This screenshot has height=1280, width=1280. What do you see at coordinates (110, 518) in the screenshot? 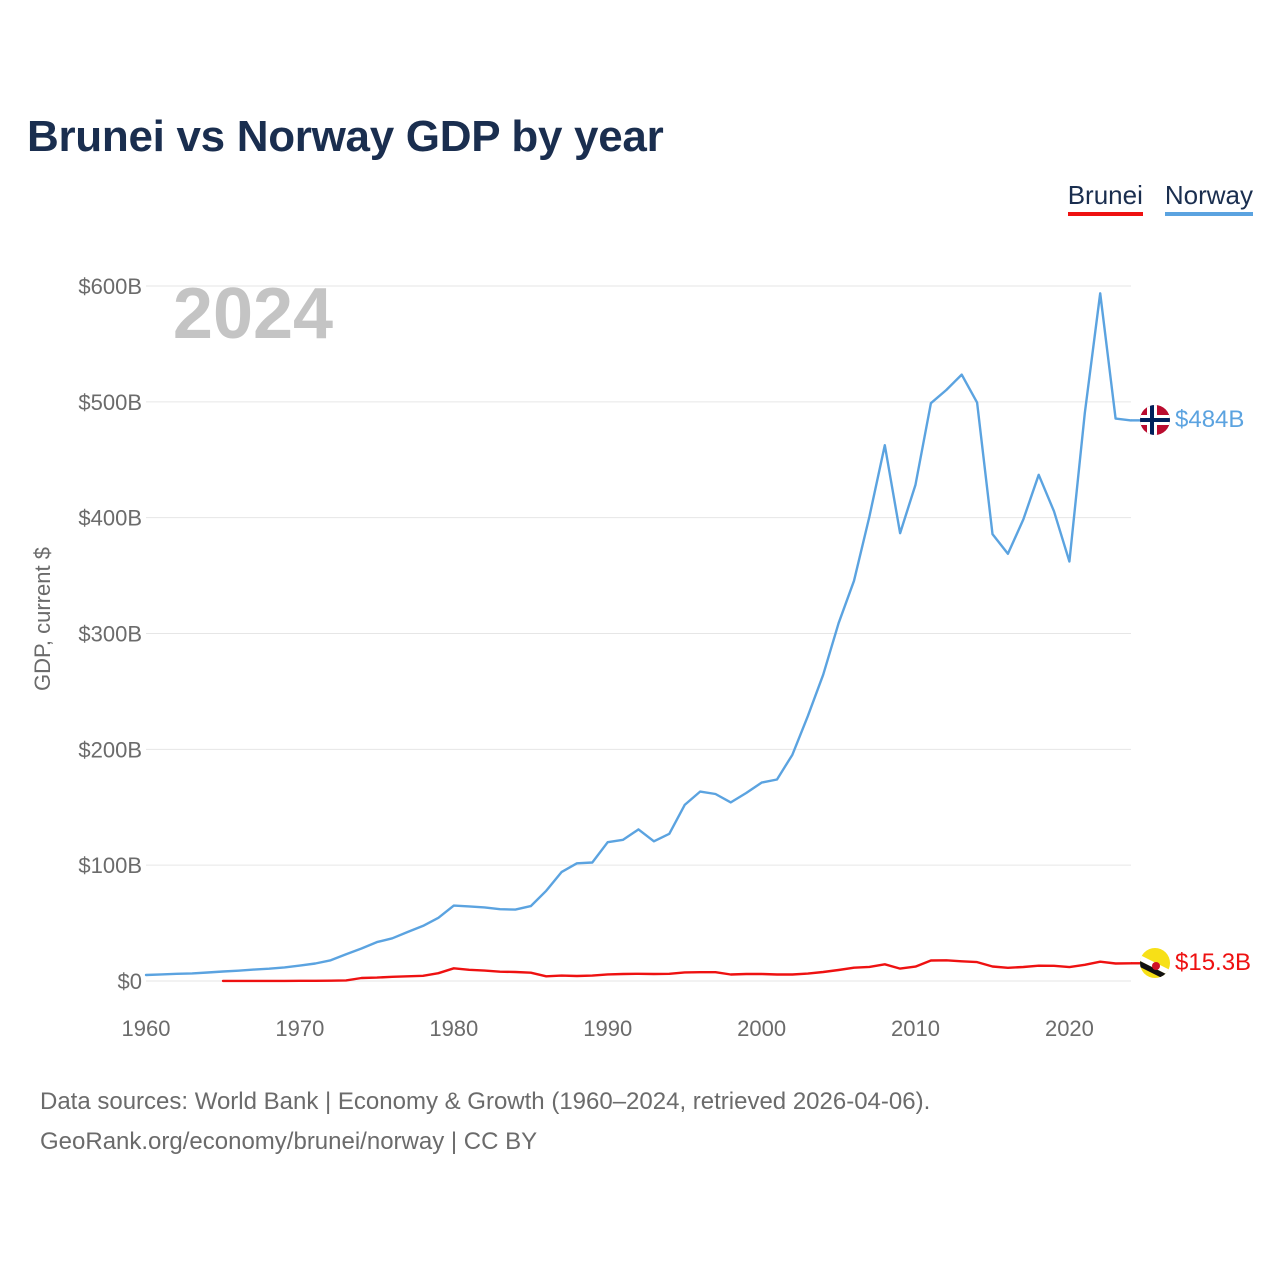
I see `y-tick-label: $400B` at bounding box center [110, 518].